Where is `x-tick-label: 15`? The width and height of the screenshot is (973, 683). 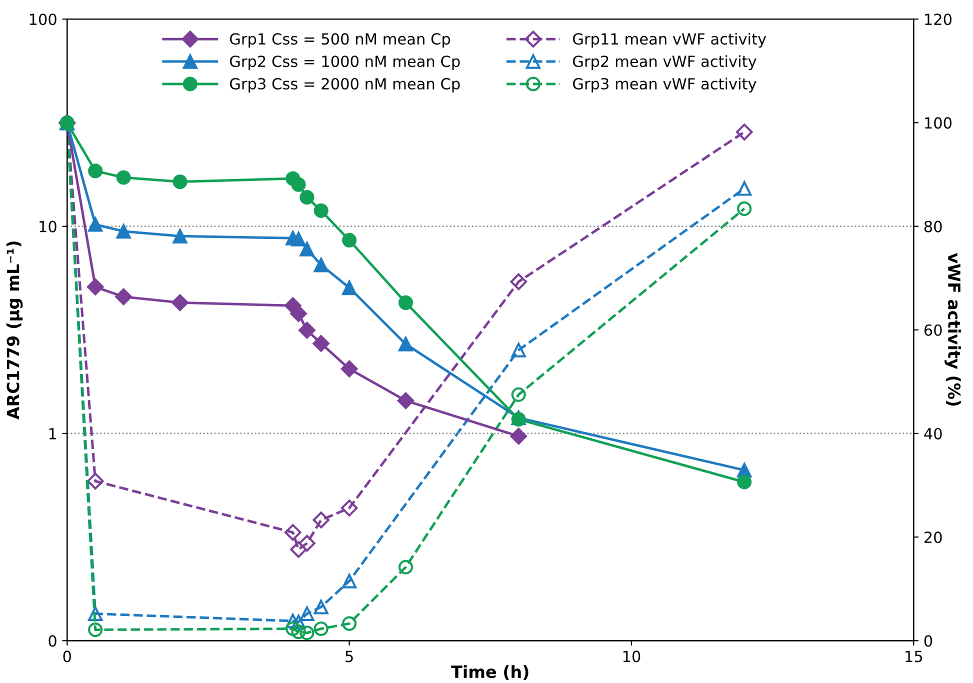 x-tick-label: 15 is located at coordinates (914, 656).